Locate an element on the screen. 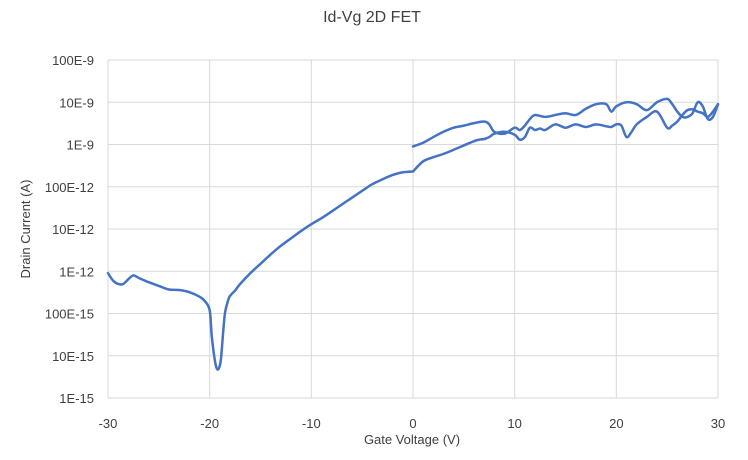  chart-title: Id-Vg 2D FET is located at coordinates (372, 17).